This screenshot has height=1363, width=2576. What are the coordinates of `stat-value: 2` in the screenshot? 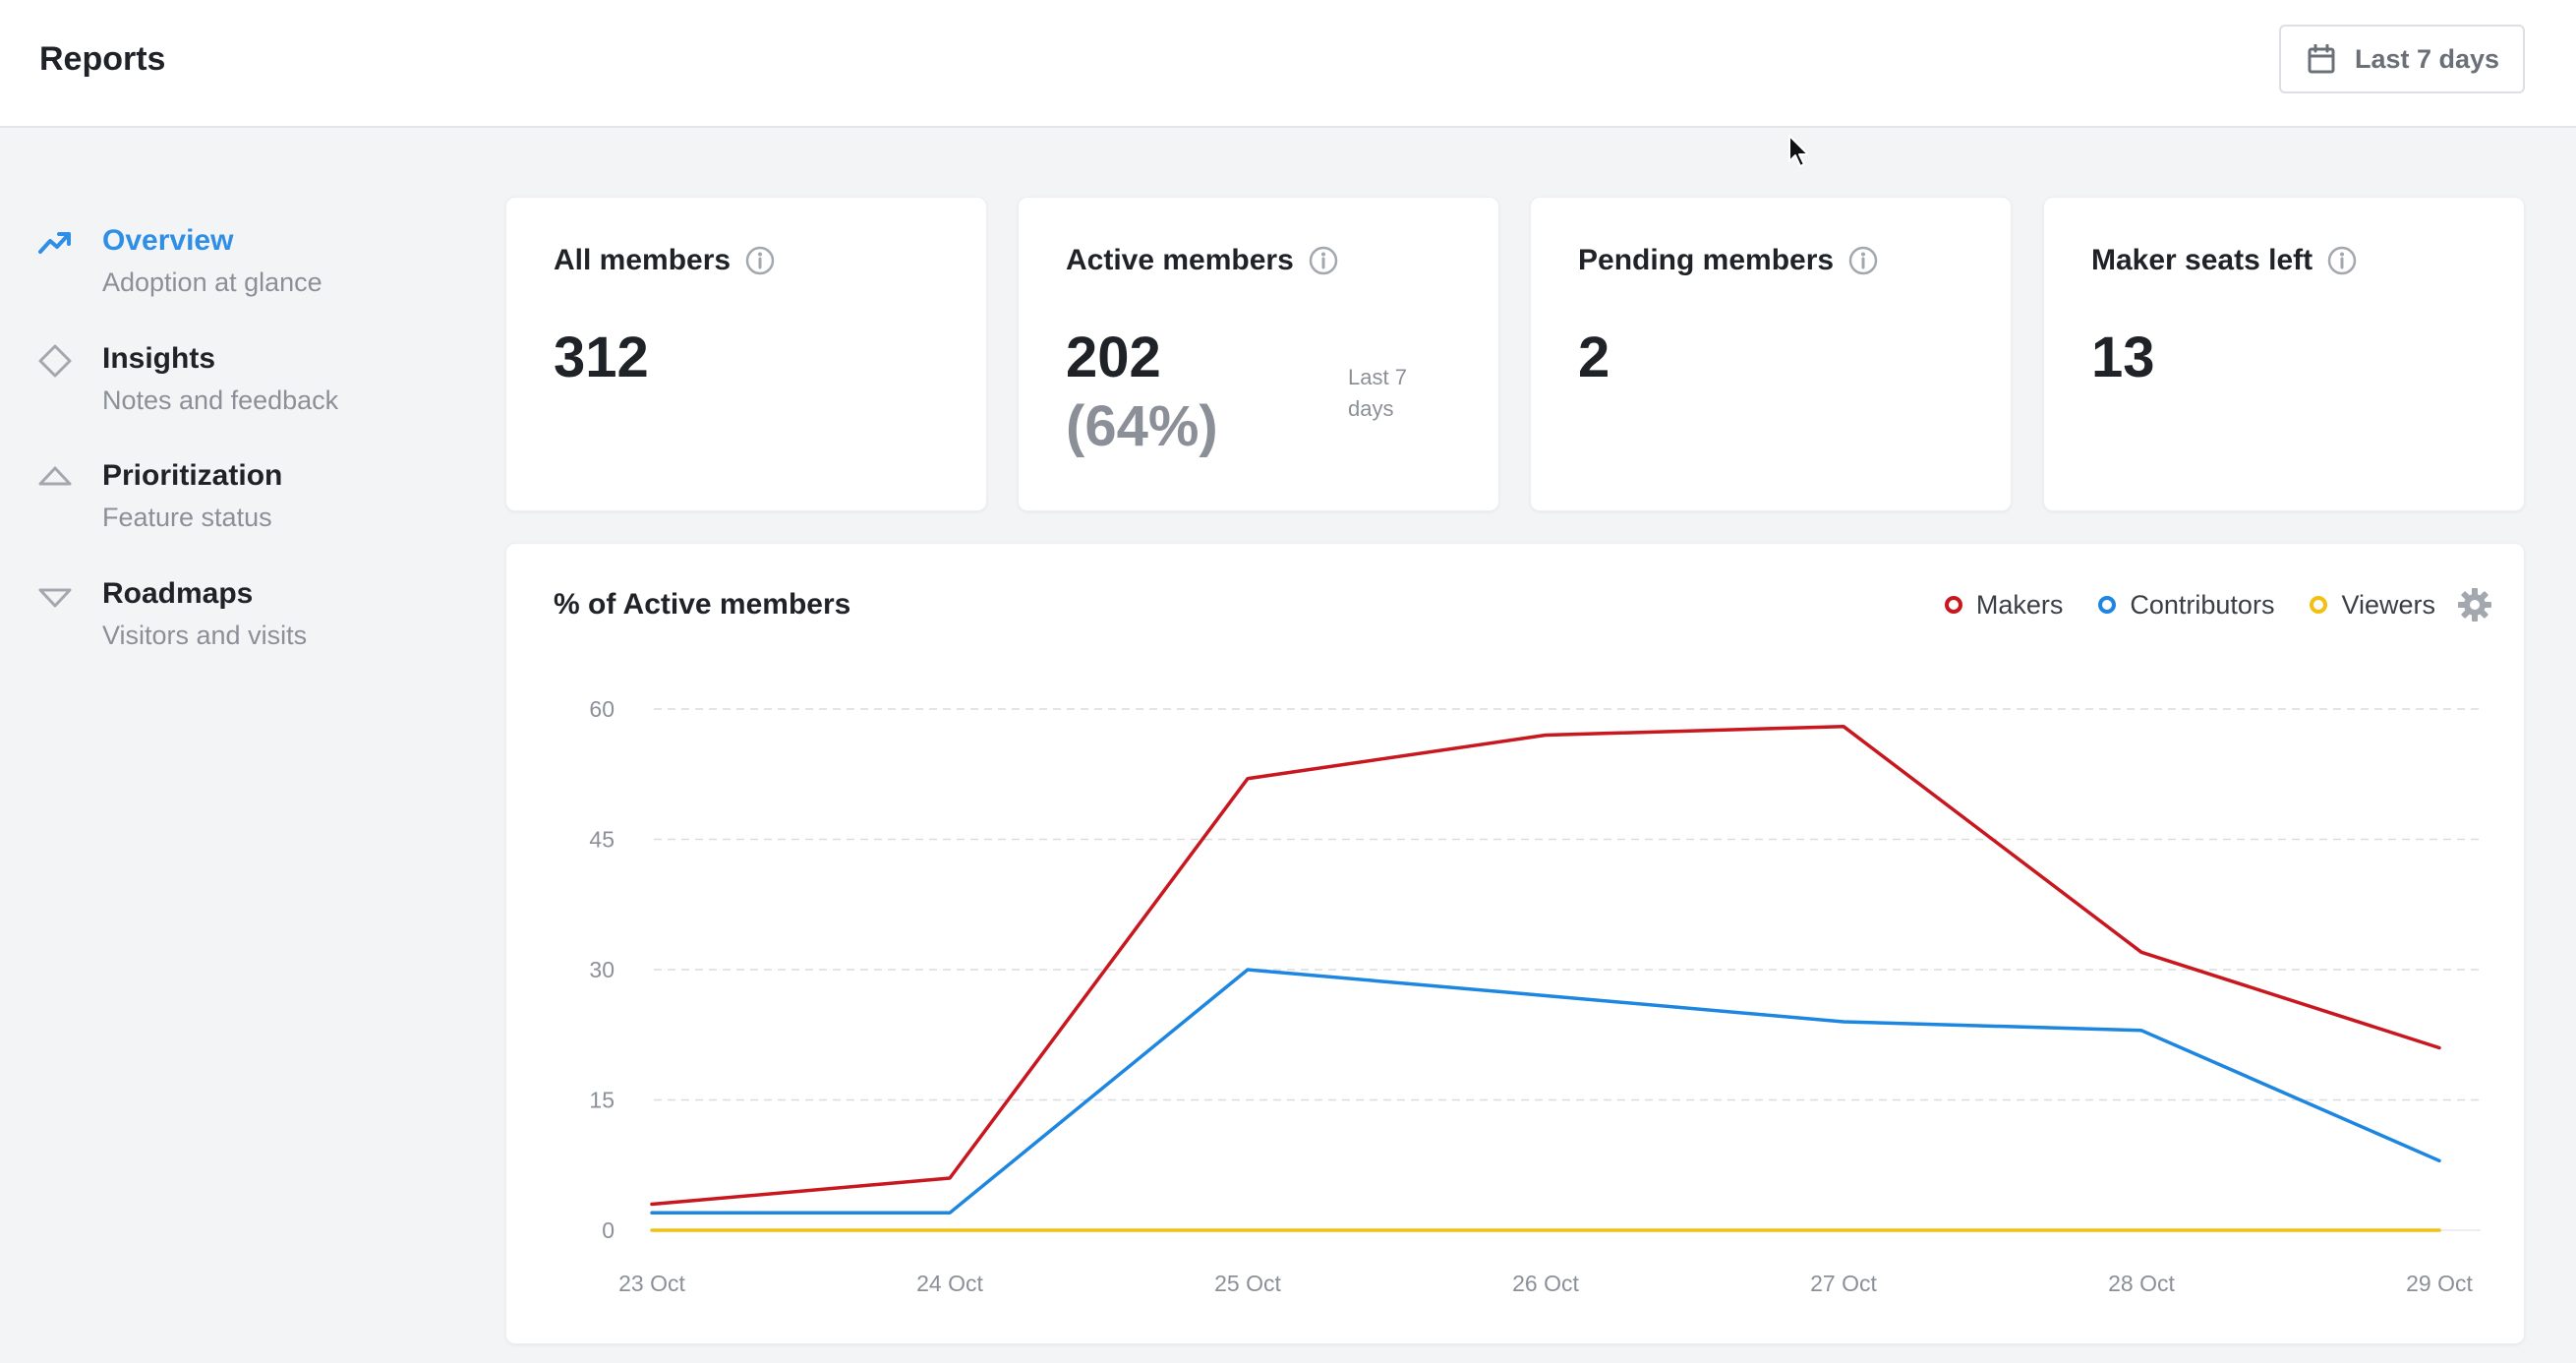 It's located at (1594, 357).